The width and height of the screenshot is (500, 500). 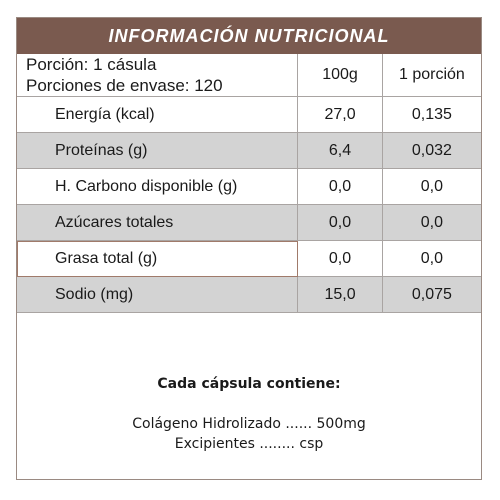 What do you see at coordinates (431, 294) in the screenshot?
I see `value-per-portion: 0,075` at bounding box center [431, 294].